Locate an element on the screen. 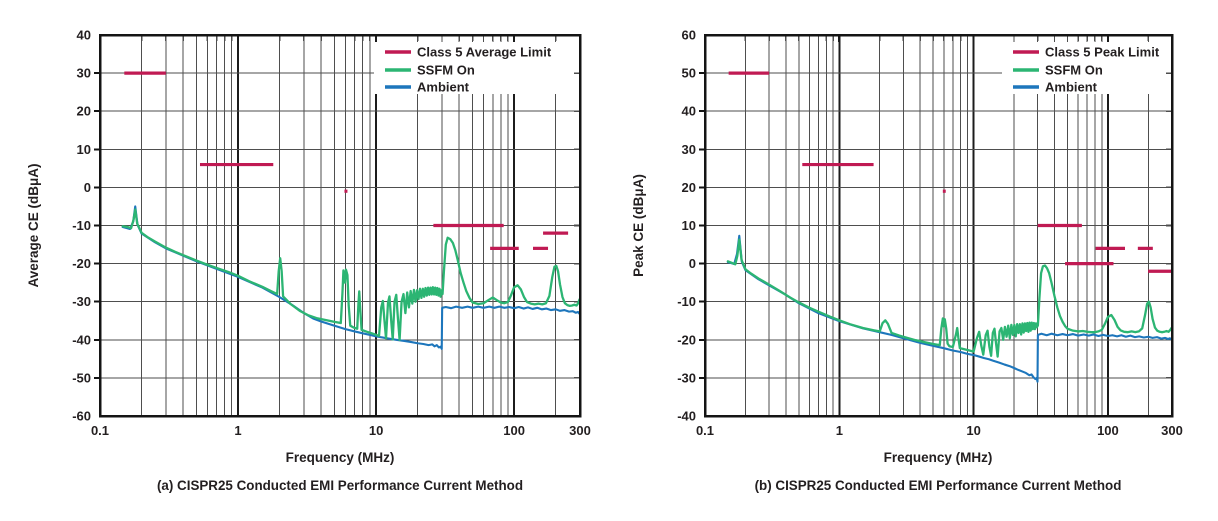  legend-label: Class 5 Peak Limit is located at coordinates (1102, 52).